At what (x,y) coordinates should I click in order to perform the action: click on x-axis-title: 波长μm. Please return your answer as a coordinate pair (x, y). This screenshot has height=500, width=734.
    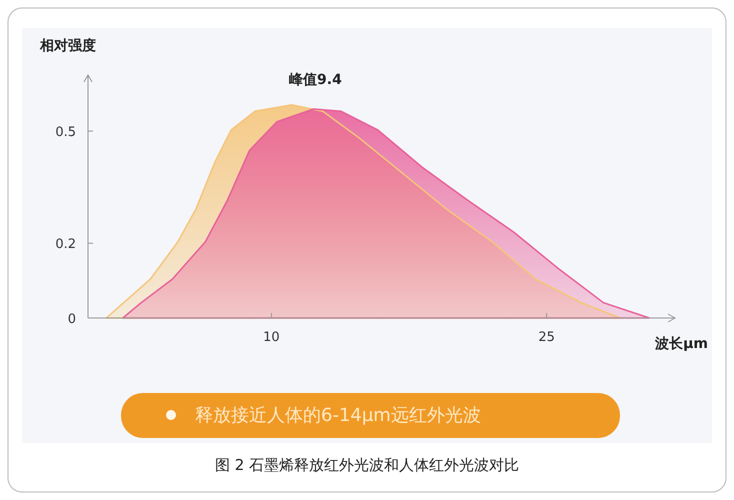
    Looking at the image, I should click on (681, 344).